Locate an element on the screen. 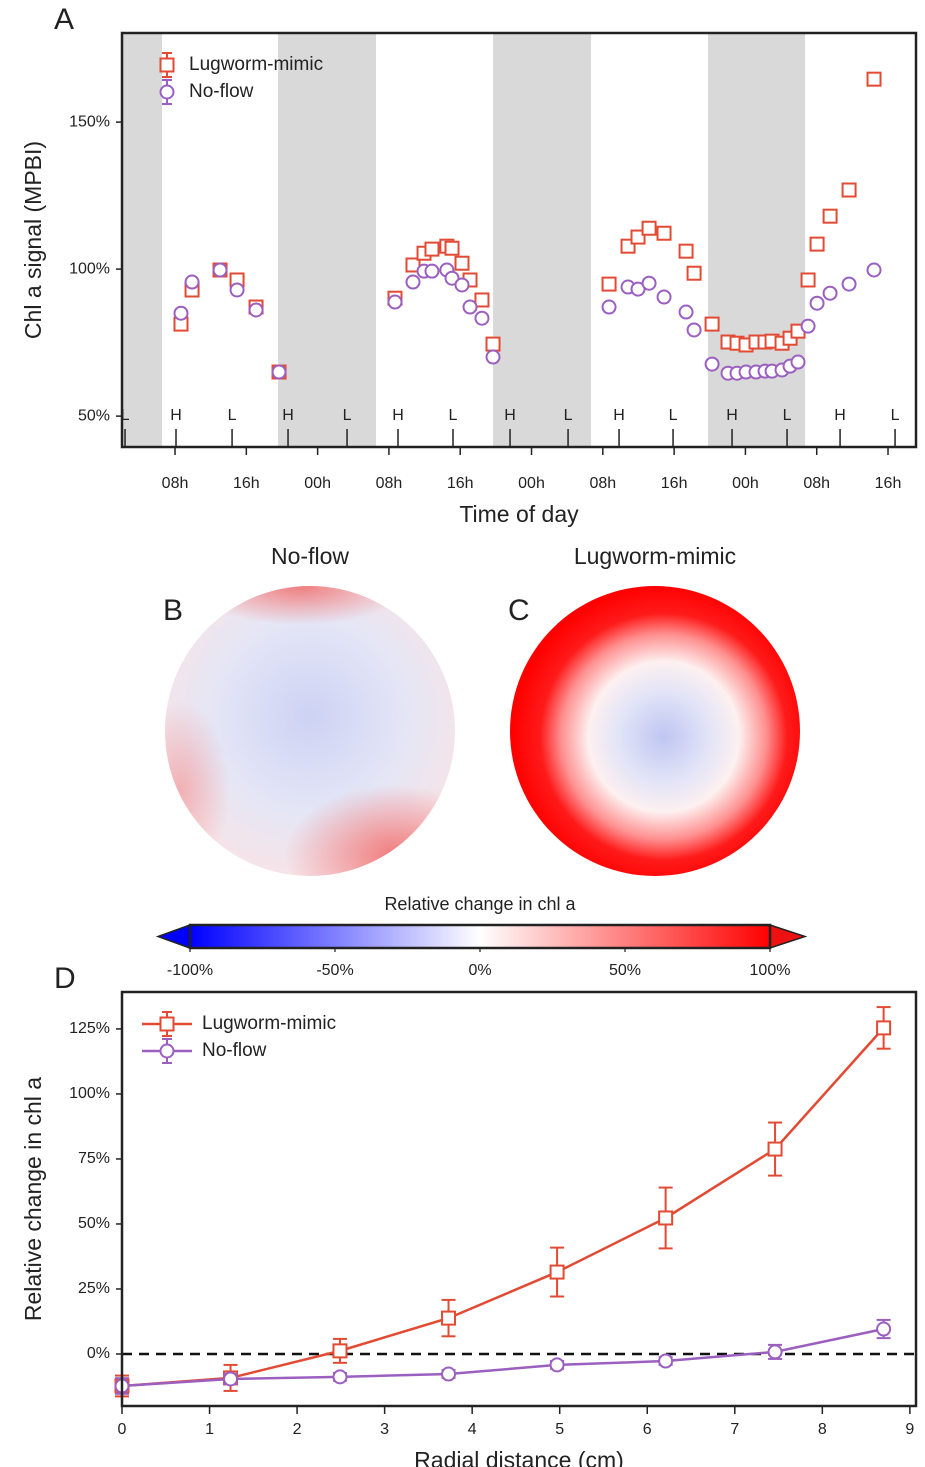  colorbar-tick-label: -50% is located at coordinates (334, 970).